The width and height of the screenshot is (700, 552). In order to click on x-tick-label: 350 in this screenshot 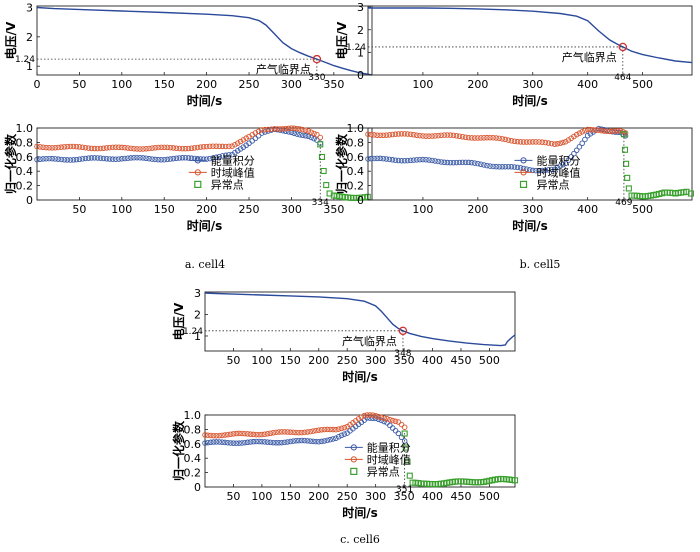, I will do `click(333, 84)`.